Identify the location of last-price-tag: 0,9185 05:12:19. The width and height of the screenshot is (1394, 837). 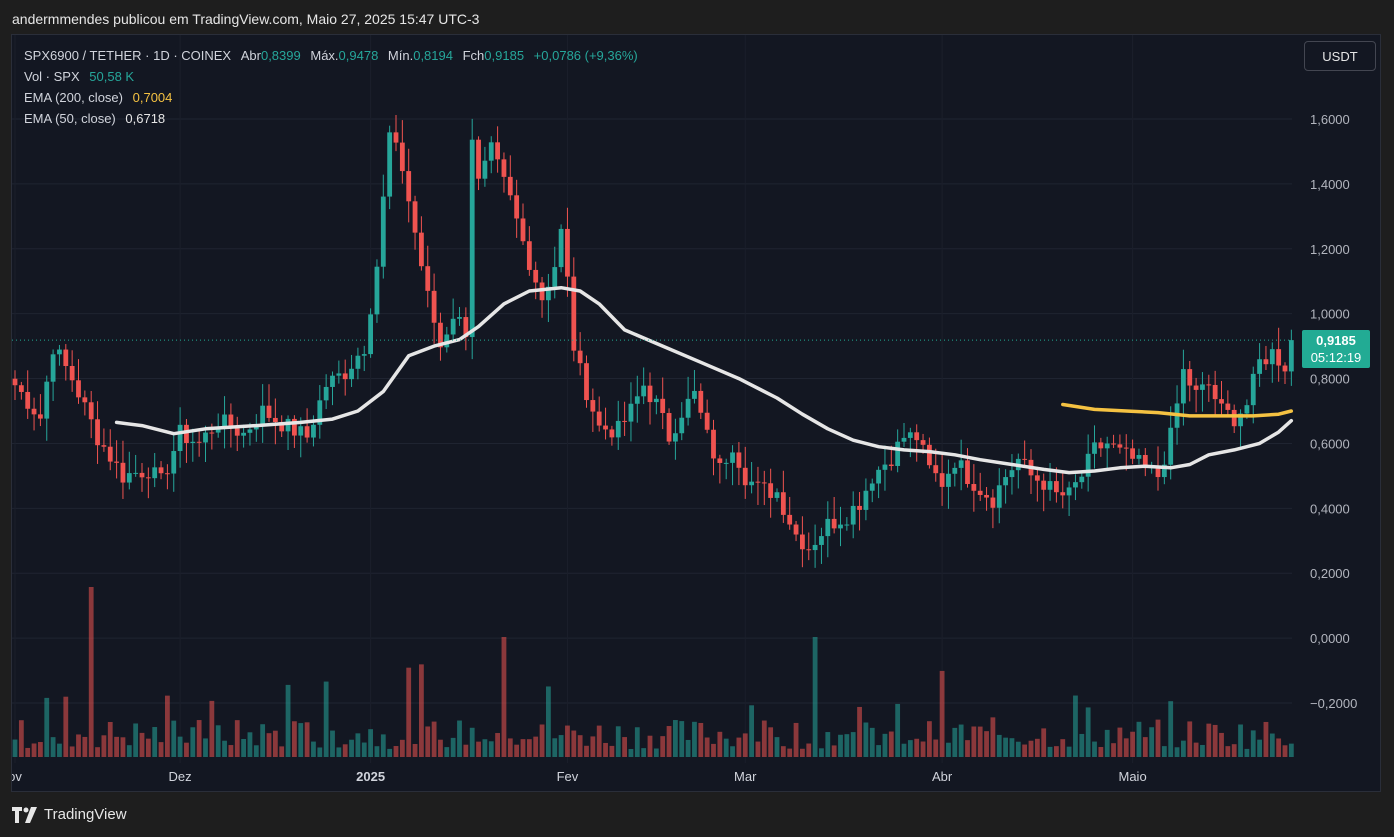
(1336, 349).